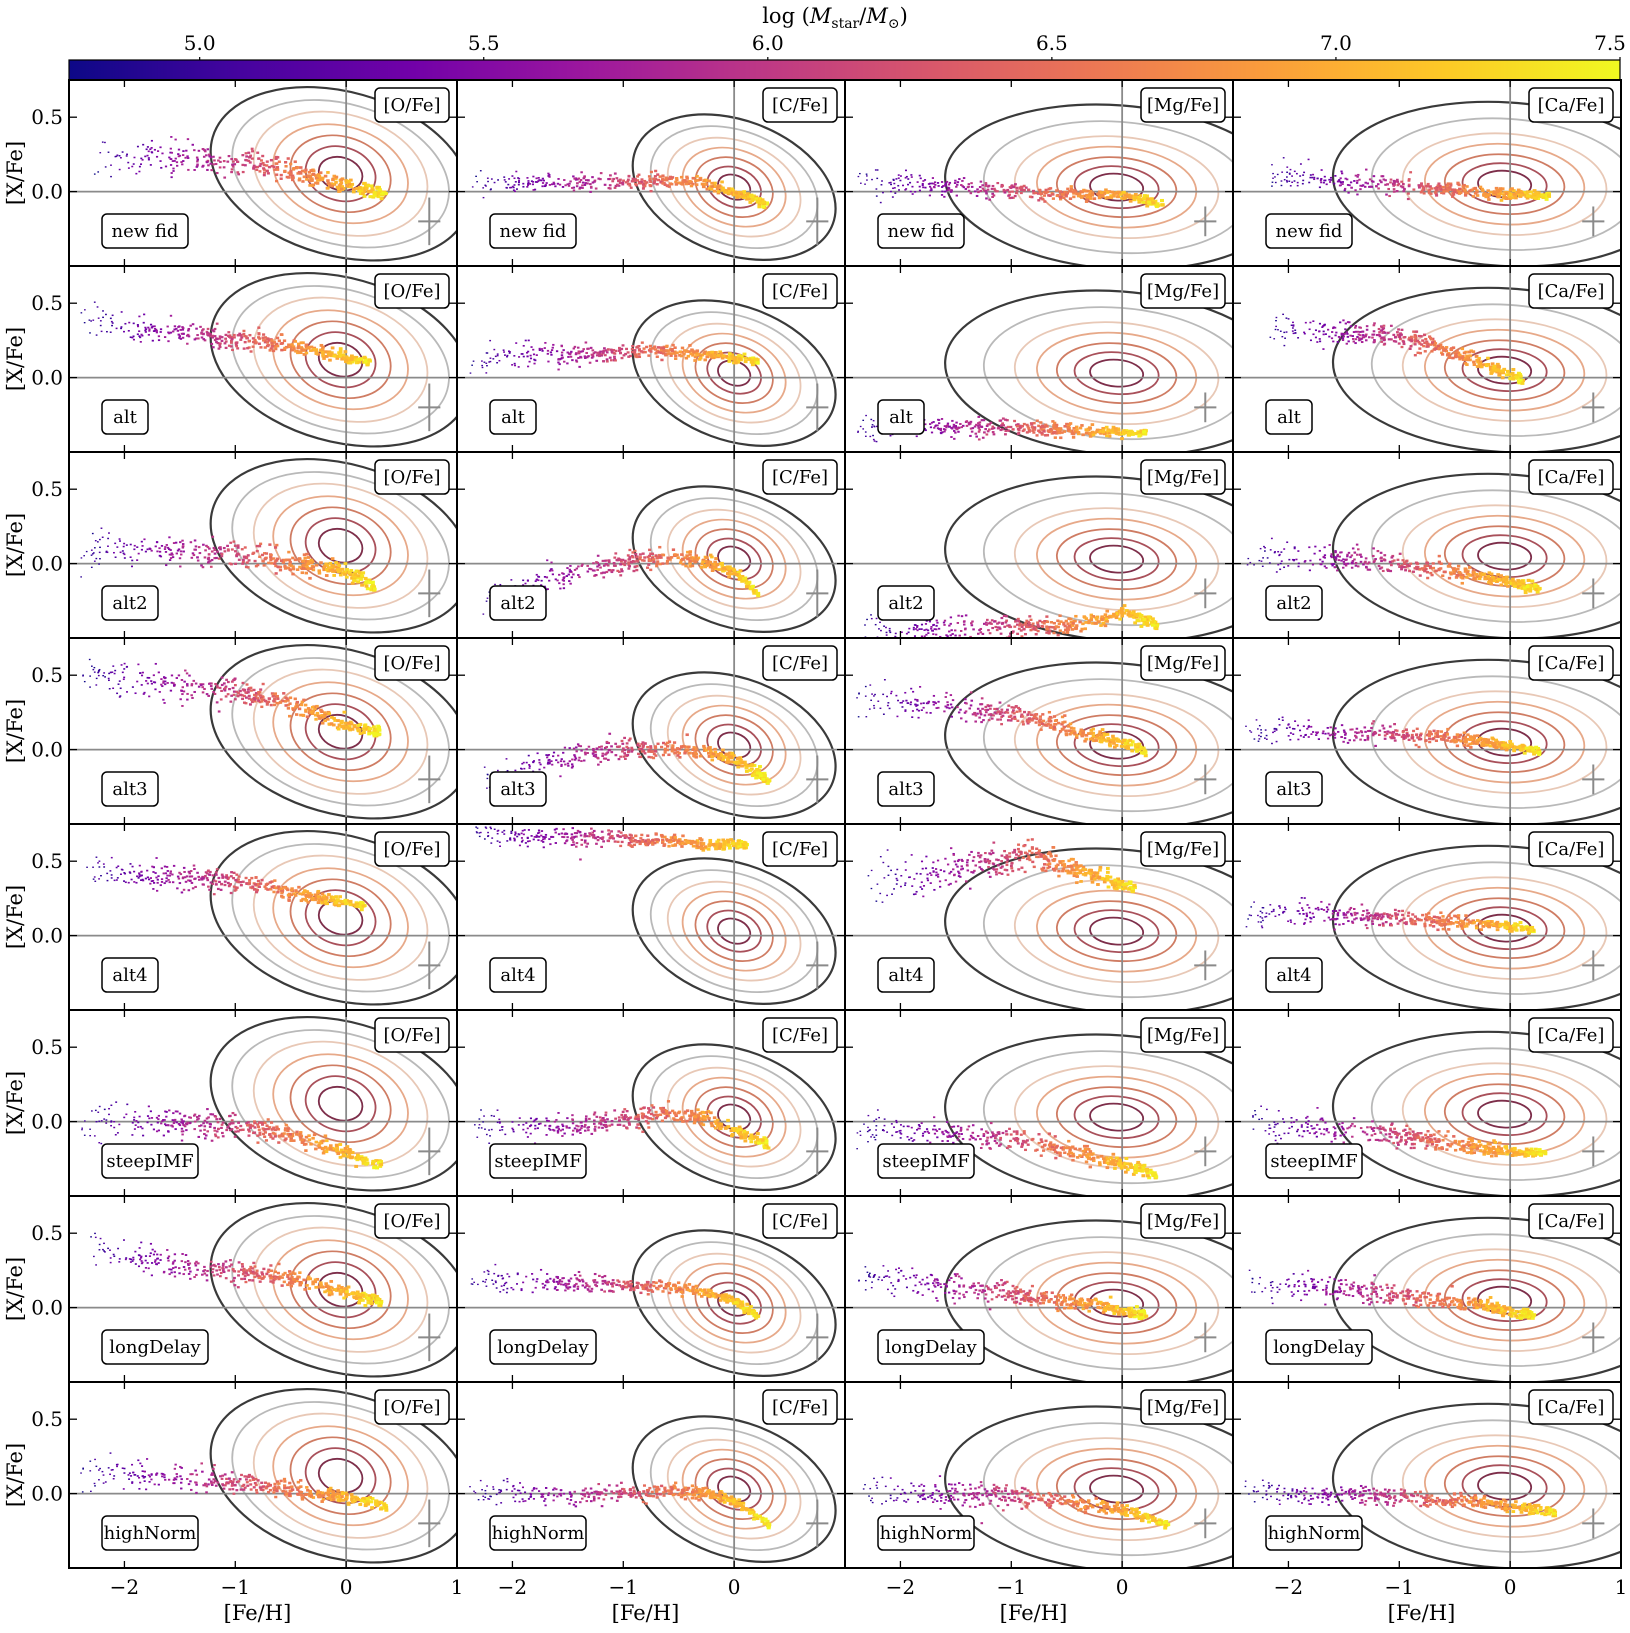 The width and height of the screenshot is (1630, 1633). What do you see at coordinates (263, 359) in the screenshot?
I see `panel-alt-O: [O/Fe]alt` at bounding box center [263, 359].